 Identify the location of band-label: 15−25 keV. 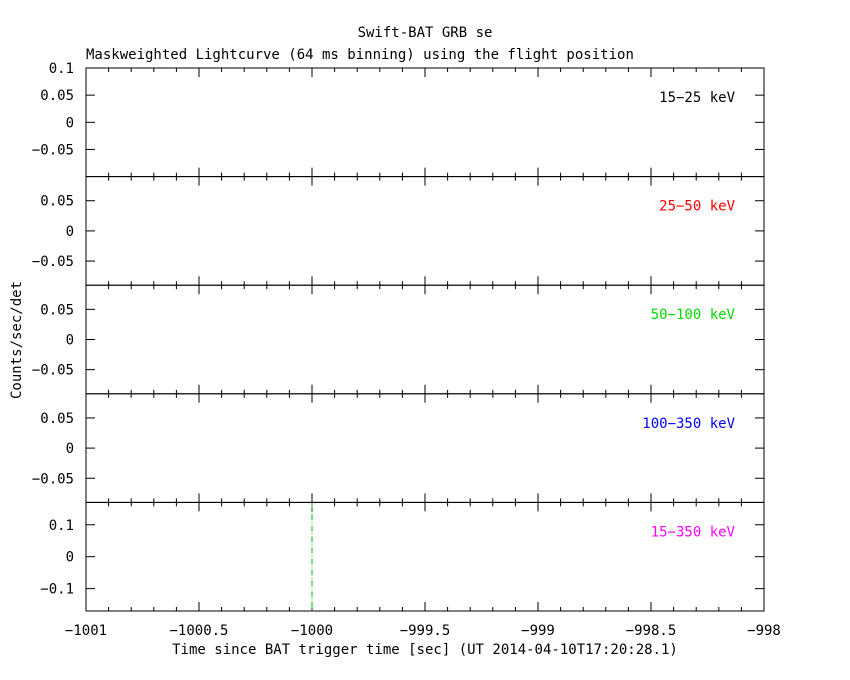
(697, 98).